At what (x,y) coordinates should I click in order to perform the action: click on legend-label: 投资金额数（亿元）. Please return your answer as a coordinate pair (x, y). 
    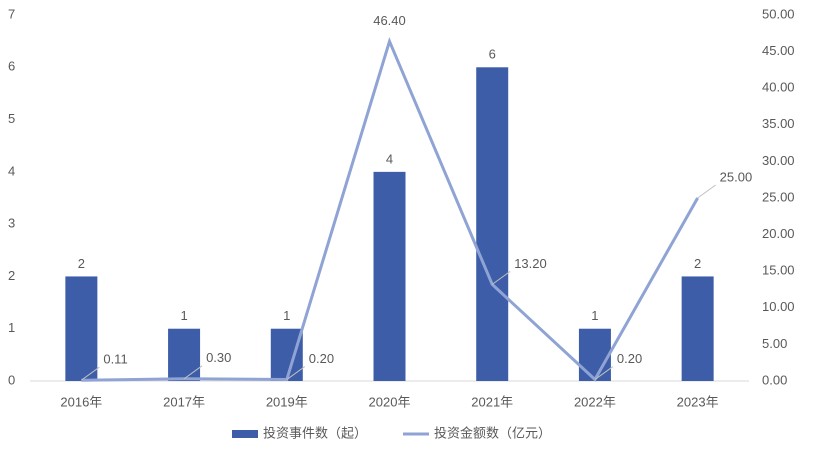
    Looking at the image, I should click on (492, 432).